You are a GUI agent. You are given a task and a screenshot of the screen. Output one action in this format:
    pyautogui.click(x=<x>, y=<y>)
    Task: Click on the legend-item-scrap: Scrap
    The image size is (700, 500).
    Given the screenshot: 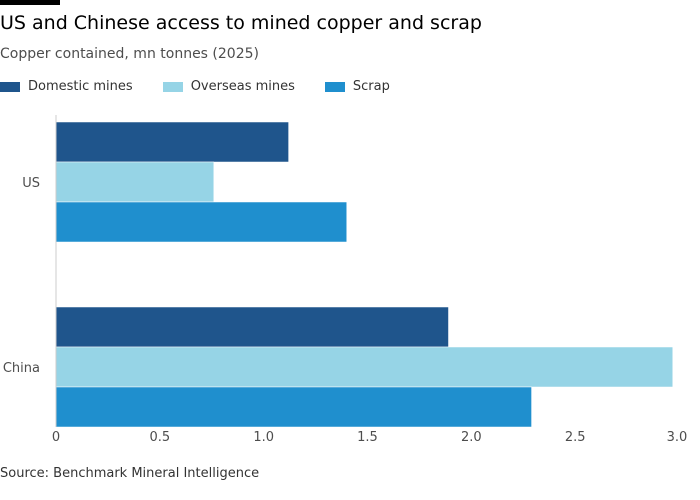 What is the action you would take?
    pyautogui.click(x=357, y=86)
    